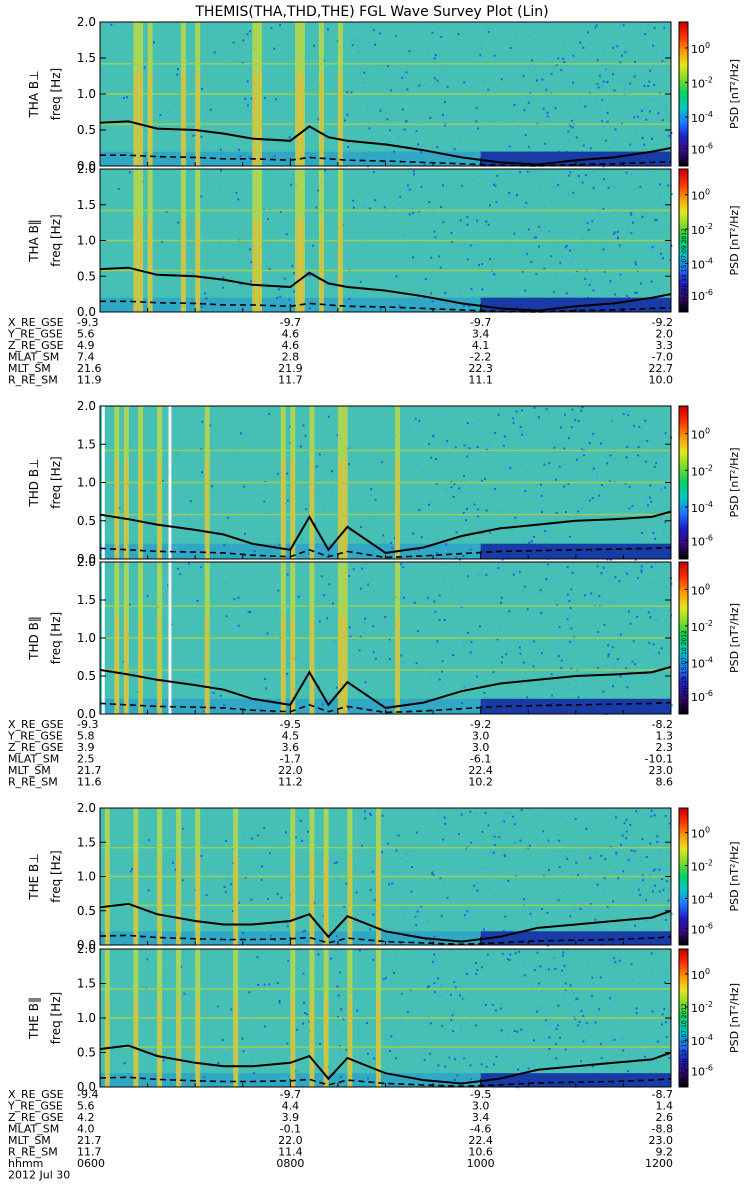 The height and width of the screenshot is (1204, 750). I want to click on ephemeris-value: -10.1, so click(659, 759).